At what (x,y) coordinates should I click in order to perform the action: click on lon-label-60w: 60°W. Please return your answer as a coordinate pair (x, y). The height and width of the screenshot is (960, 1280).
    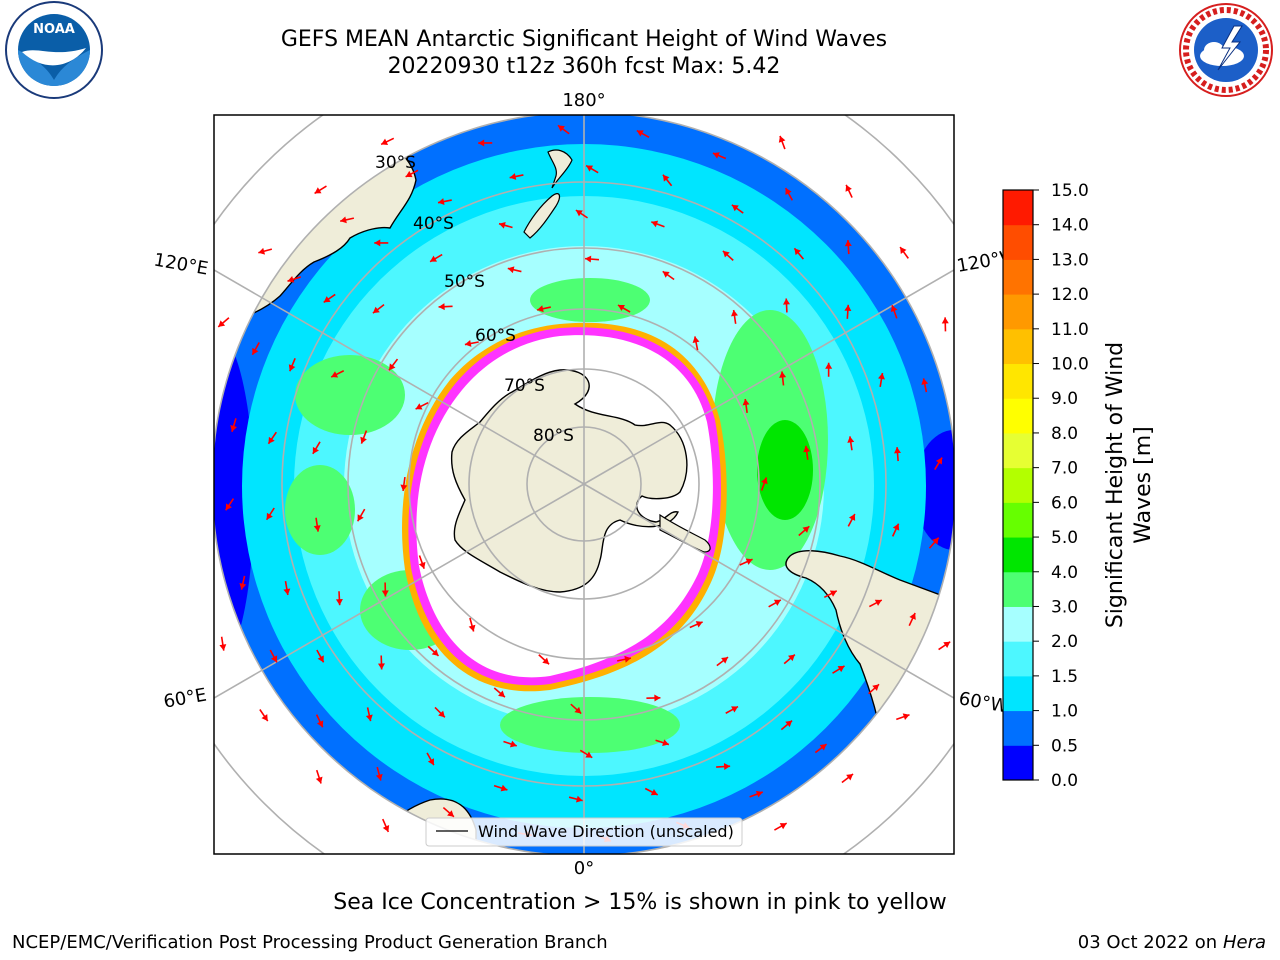
    Looking at the image, I should click on (983, 702).